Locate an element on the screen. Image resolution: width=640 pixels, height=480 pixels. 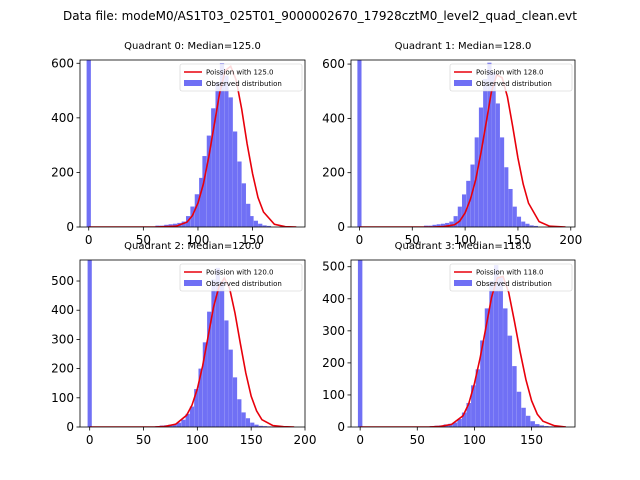
legend: Poission with 125.0 Observed distribution is located at coordinates (241, 77).